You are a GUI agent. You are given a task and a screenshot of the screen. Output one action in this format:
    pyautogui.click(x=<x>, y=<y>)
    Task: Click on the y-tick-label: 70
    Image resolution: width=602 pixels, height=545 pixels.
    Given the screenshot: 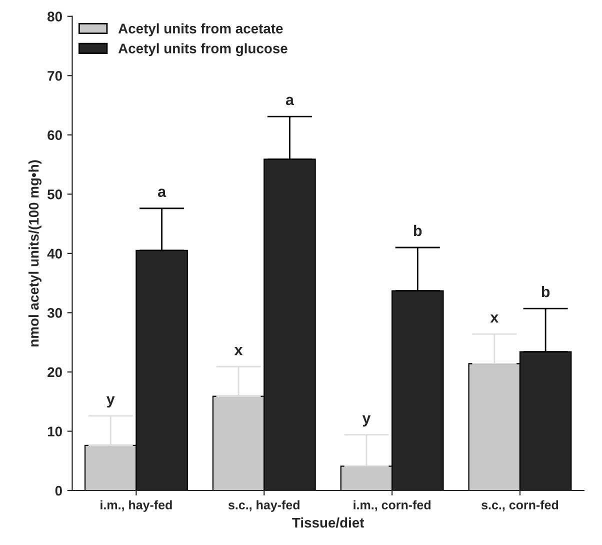 What is the action you would take?
    pyautogui.click(x=55, y=75)
    